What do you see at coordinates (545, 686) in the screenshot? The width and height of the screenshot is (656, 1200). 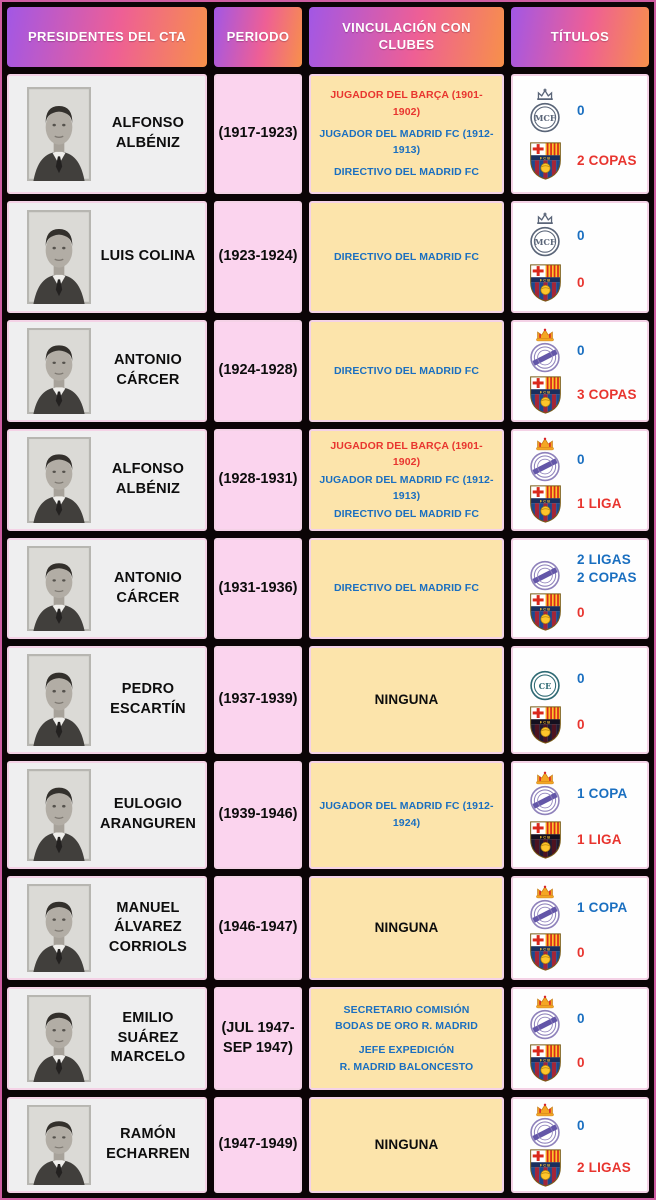 I see `svg-text: CE` at bounding box center [545, 686].